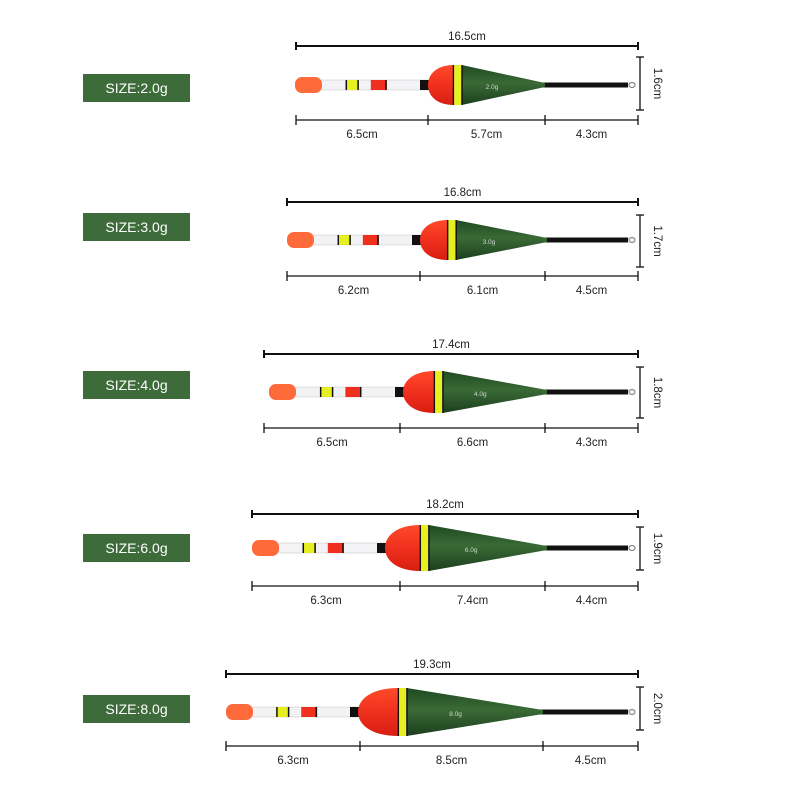  I want to click on size-label: SIZE:8.0g, so click(136, 709).